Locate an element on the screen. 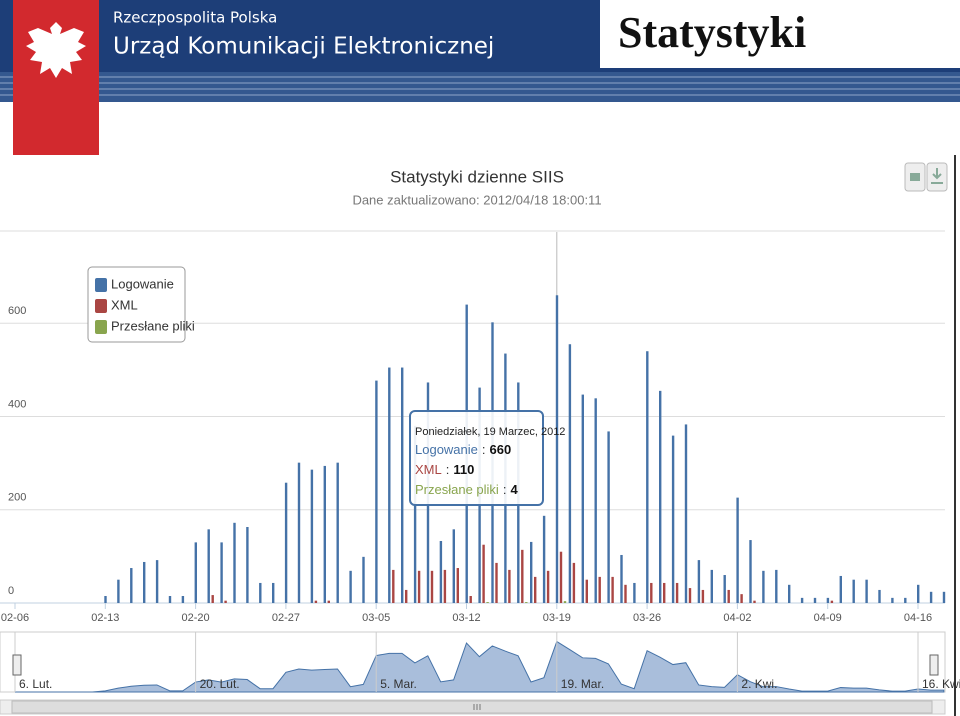 Image resolution: width=960 pixels, height=716 pixels. scrollbar-thumb is located at coordinates (472, 707).